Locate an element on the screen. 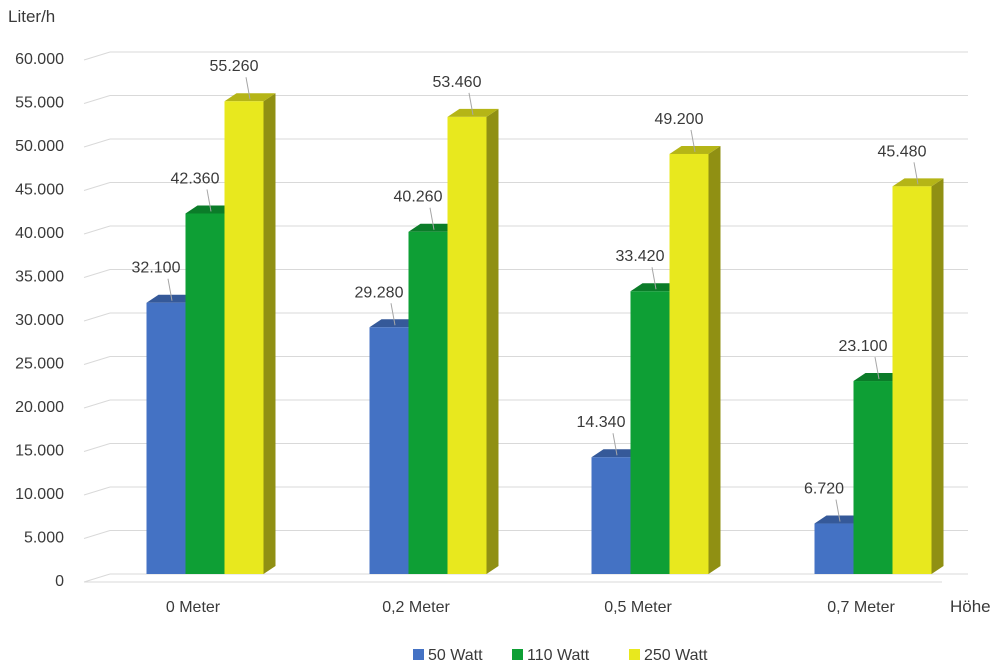 Image resolution: width=996 pixels, height=665 pixels. category-label: 0 Meter is located at coordinates (193, 607).